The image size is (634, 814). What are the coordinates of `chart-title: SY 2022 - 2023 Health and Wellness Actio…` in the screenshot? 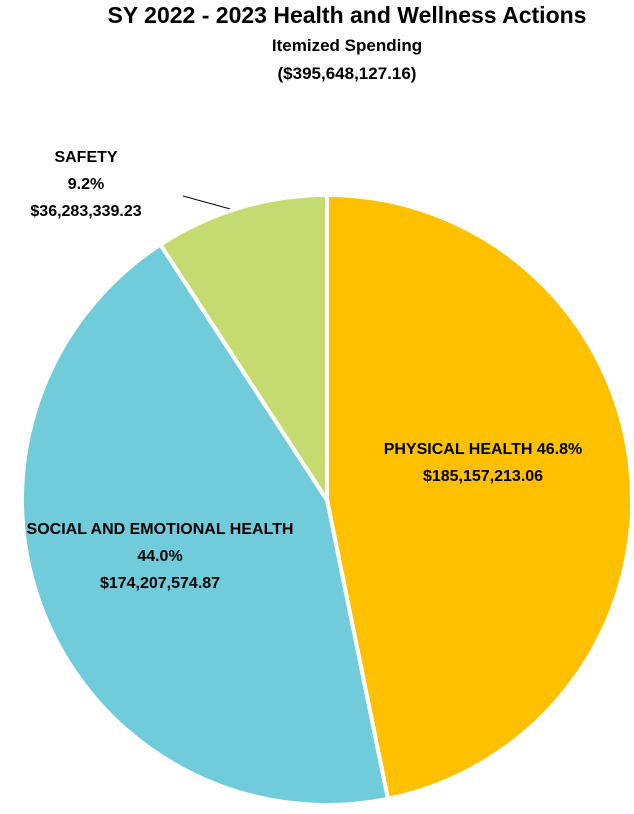 It's located at (347, 15).